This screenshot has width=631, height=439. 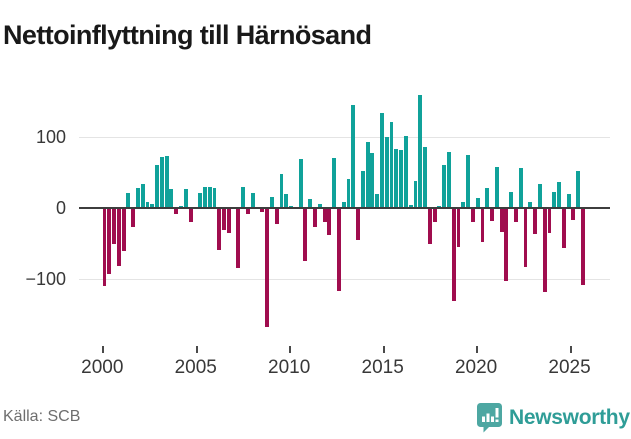 I want to click on y-axis-label: 0, so click(x=60, y=208).